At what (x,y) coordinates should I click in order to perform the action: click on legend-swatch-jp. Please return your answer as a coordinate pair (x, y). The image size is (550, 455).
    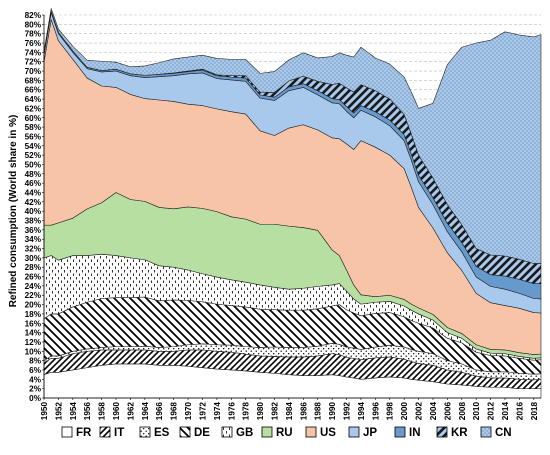
    Looking at the image, I should click on (354, 432).